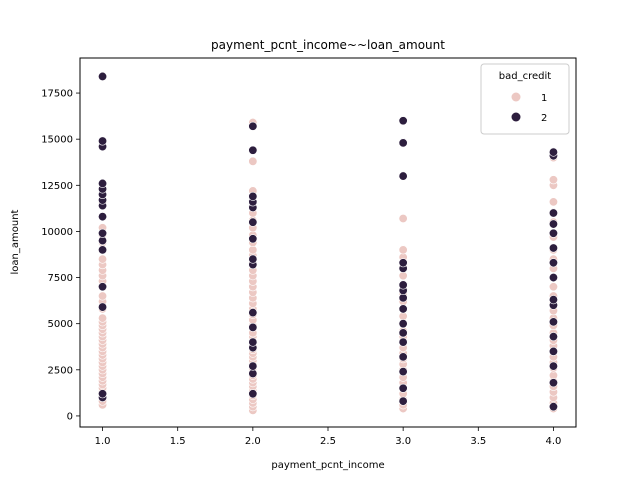 The height and width of the screenshot is (480, 640). Describe the element at coordinates (70, 416) in the screenshot. I see `y-tick-label: 0` at that location.